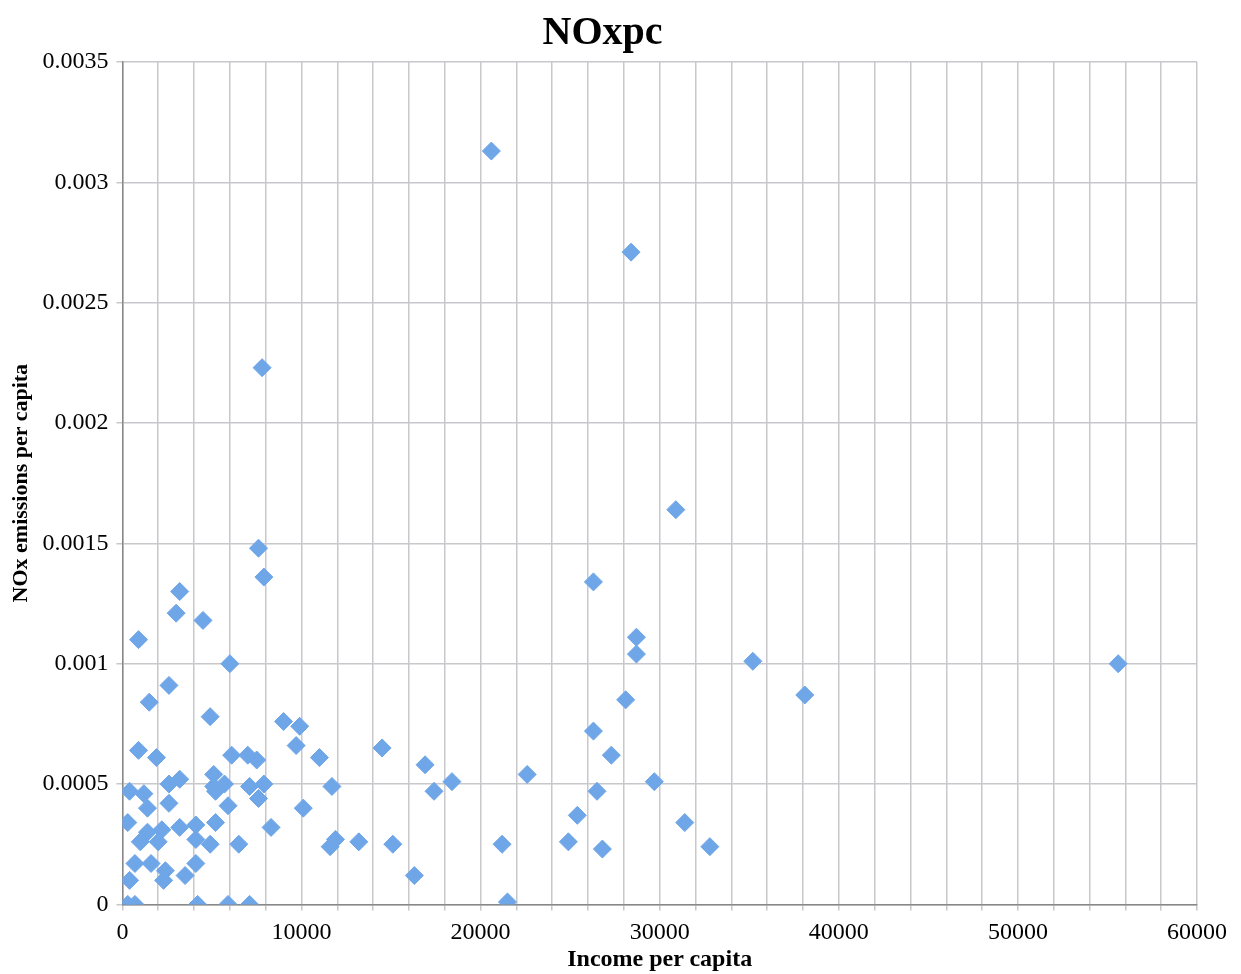 This screenshot has height=974, width=1241. Describe the element at coordinates (1017, 931) in the screenshot. I see `x-tick-label: 50000` at that location.